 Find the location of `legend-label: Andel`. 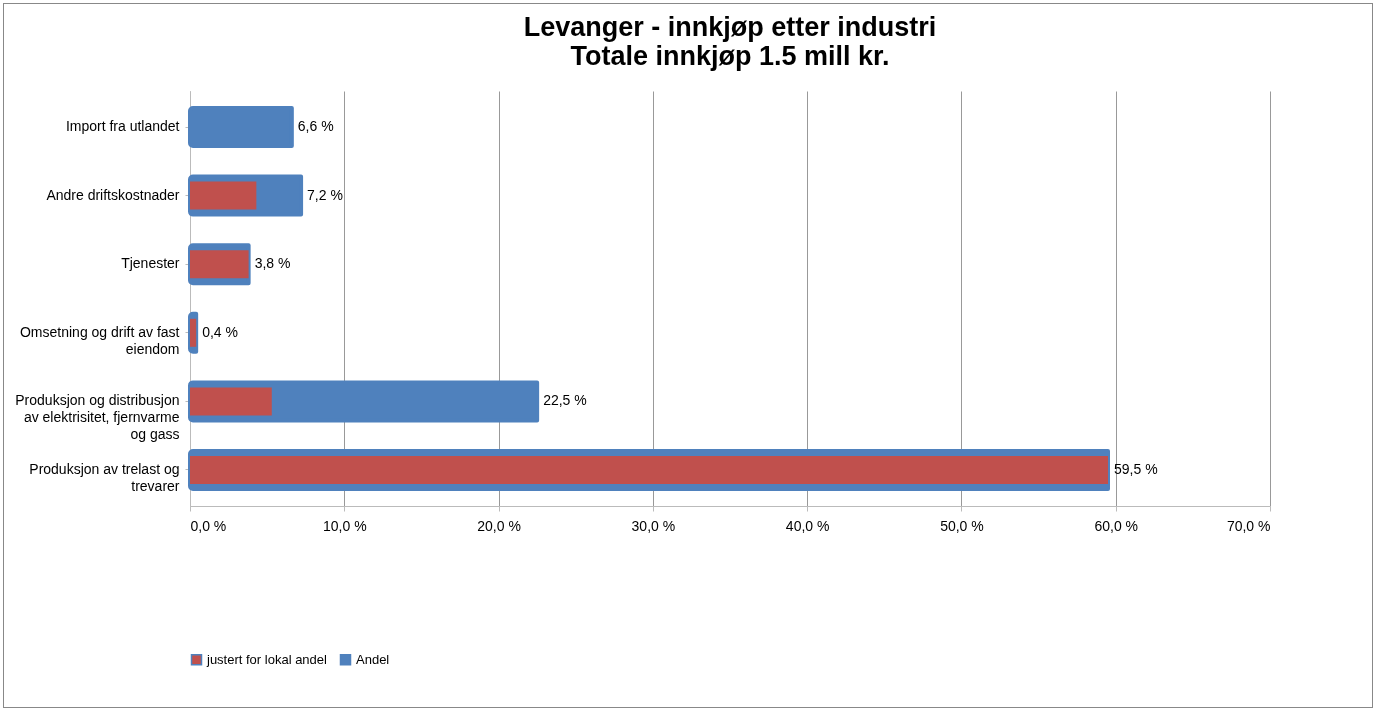

legend-label: Andel is located at coordinates (373, 659).